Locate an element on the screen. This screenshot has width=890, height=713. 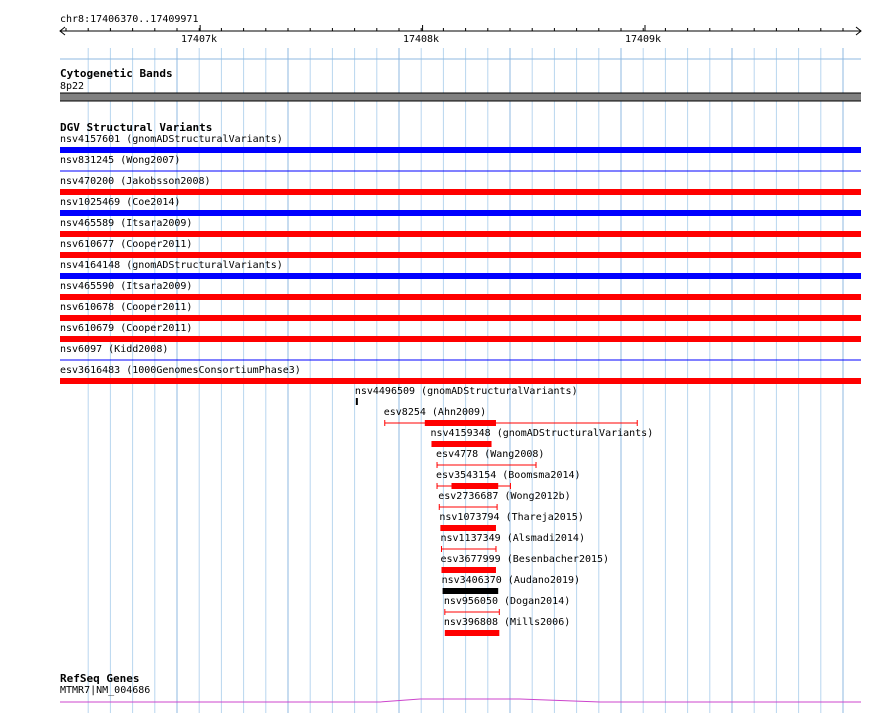
variant-label: esv4778 (Wang2008) is located at coordinates (490, 454).